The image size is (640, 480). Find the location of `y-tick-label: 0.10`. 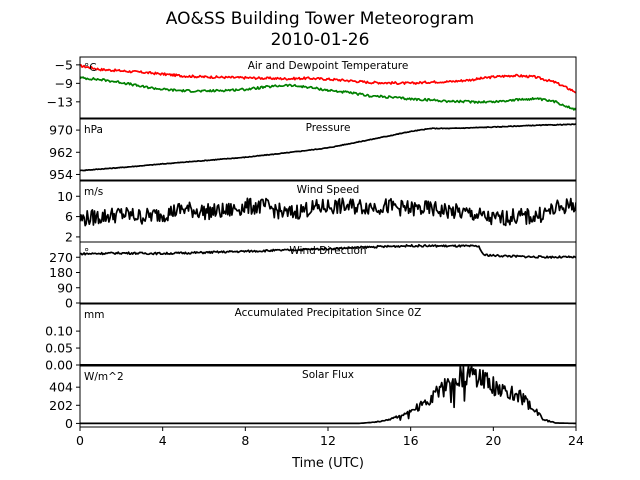

y-tick-label: 0.10 is located at coordinates (59, 331).